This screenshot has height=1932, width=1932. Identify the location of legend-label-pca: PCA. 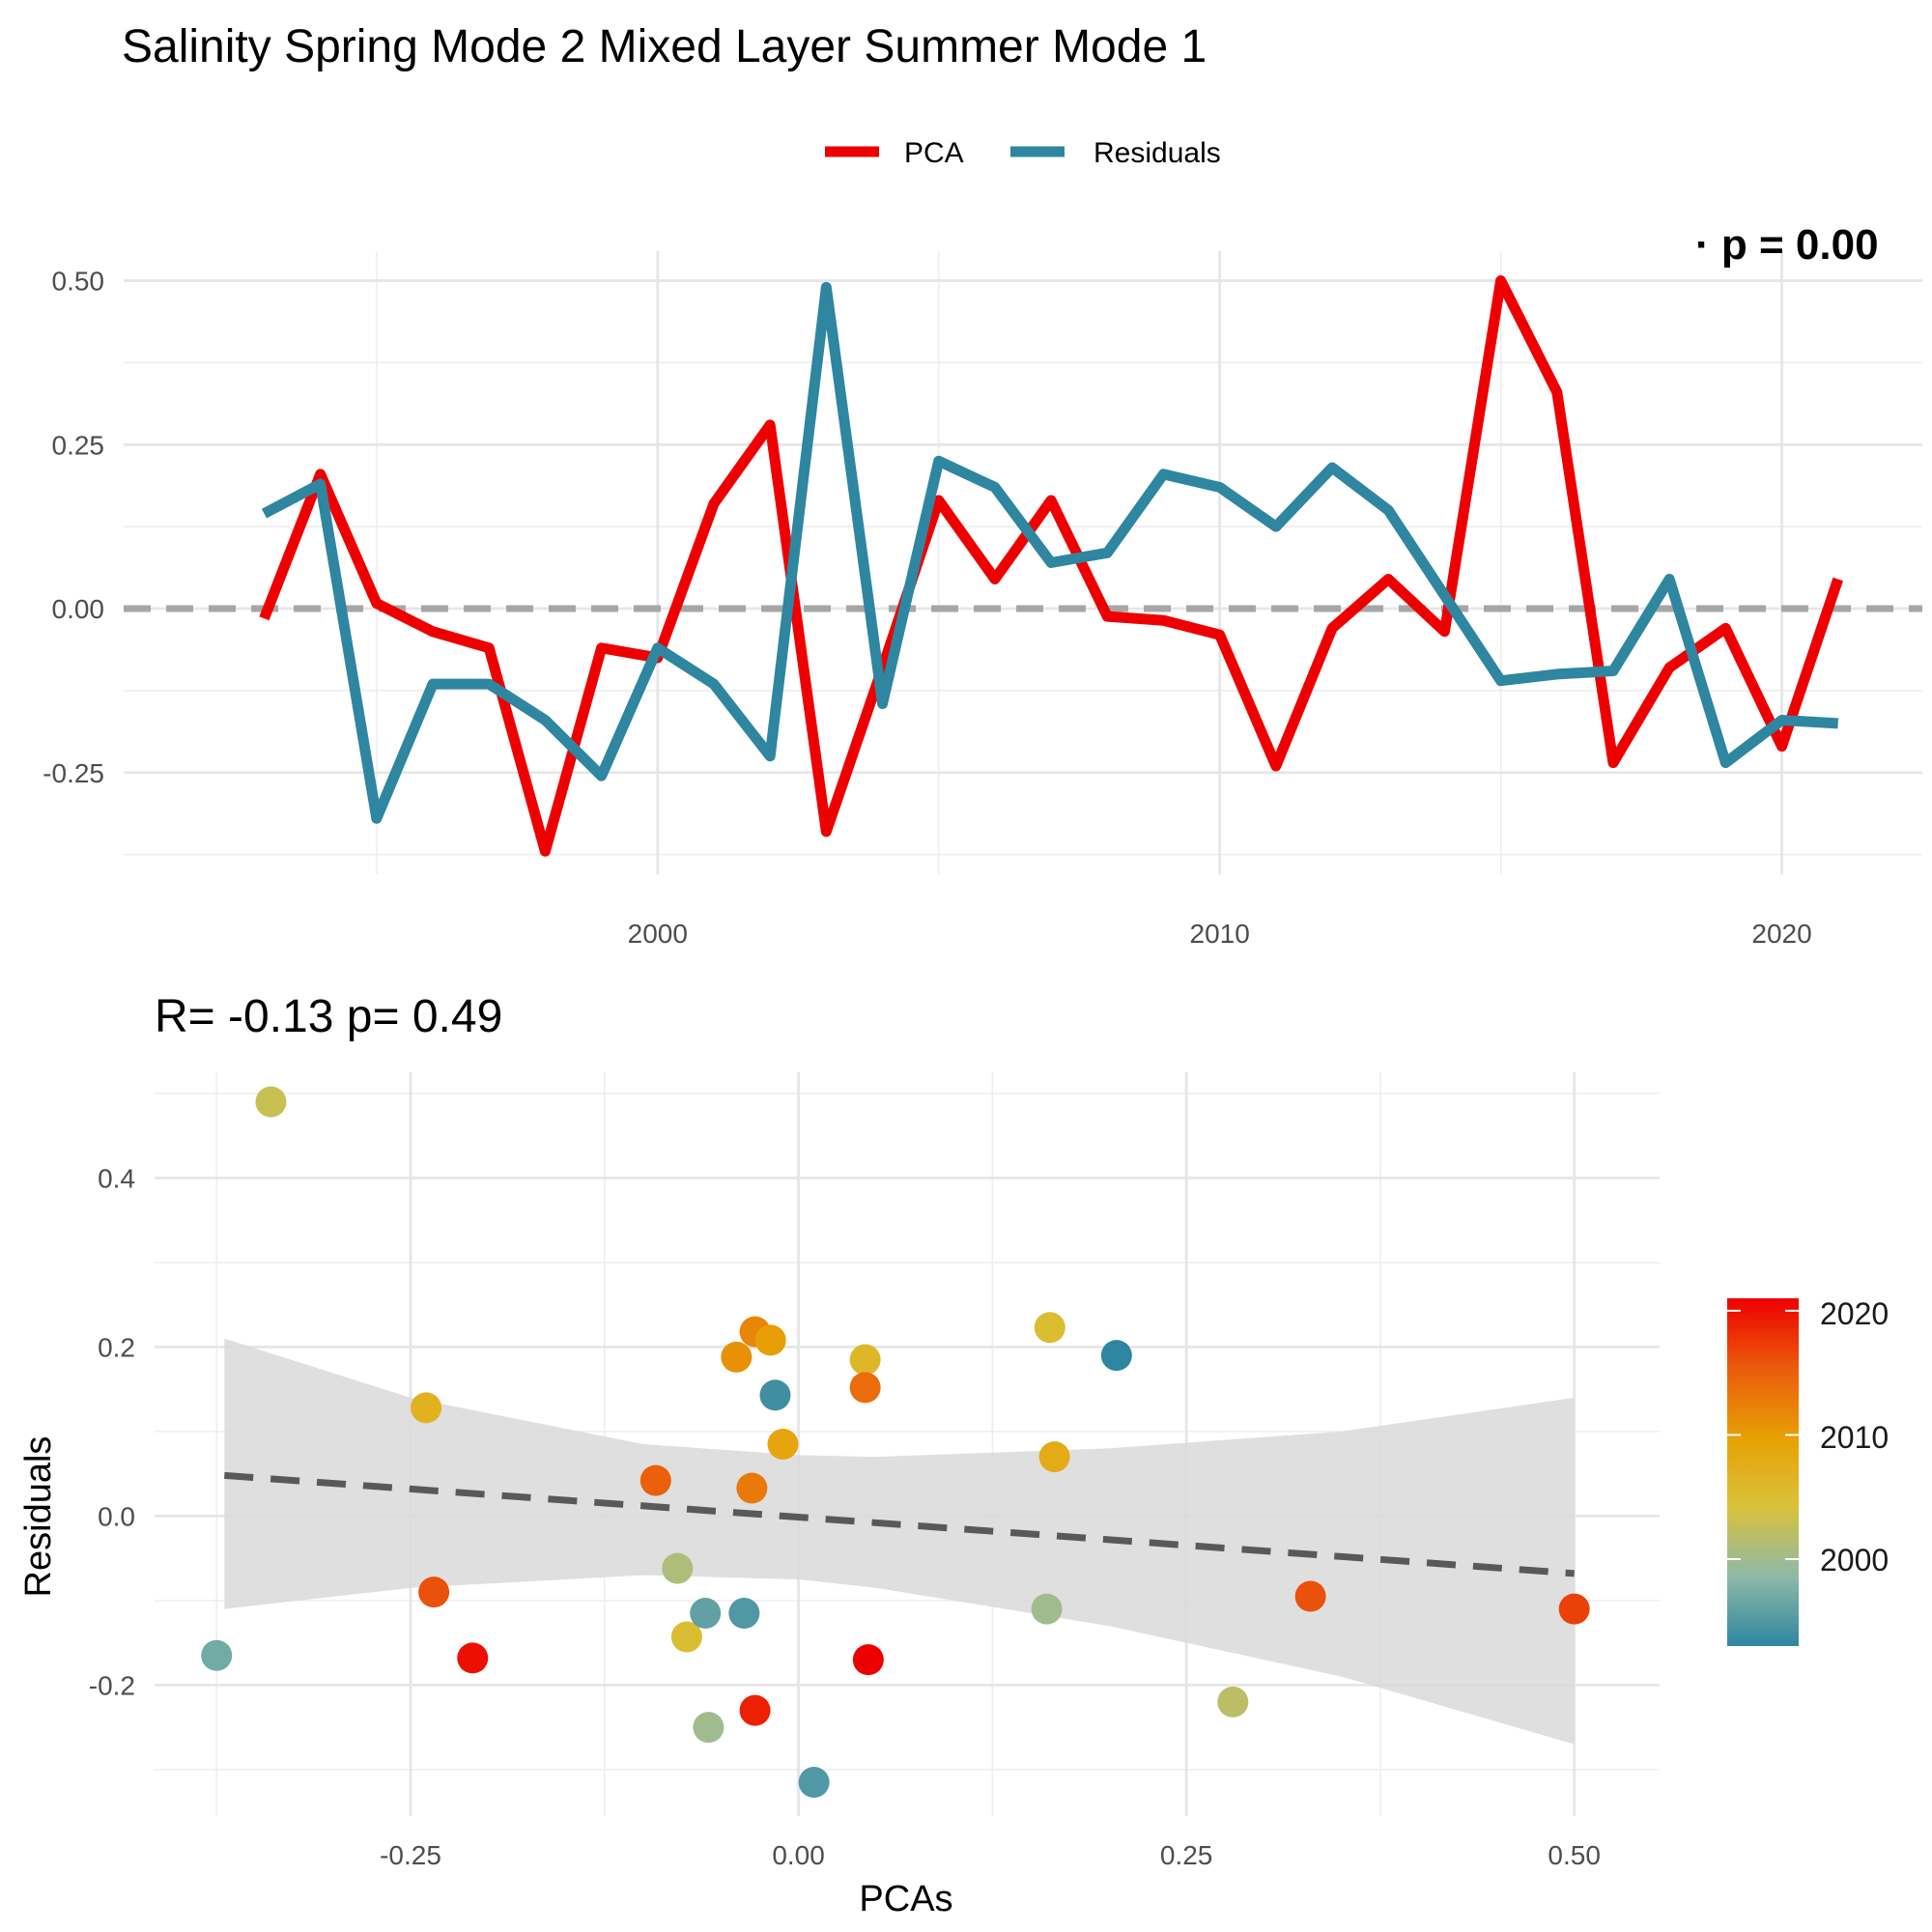
(934, 153).